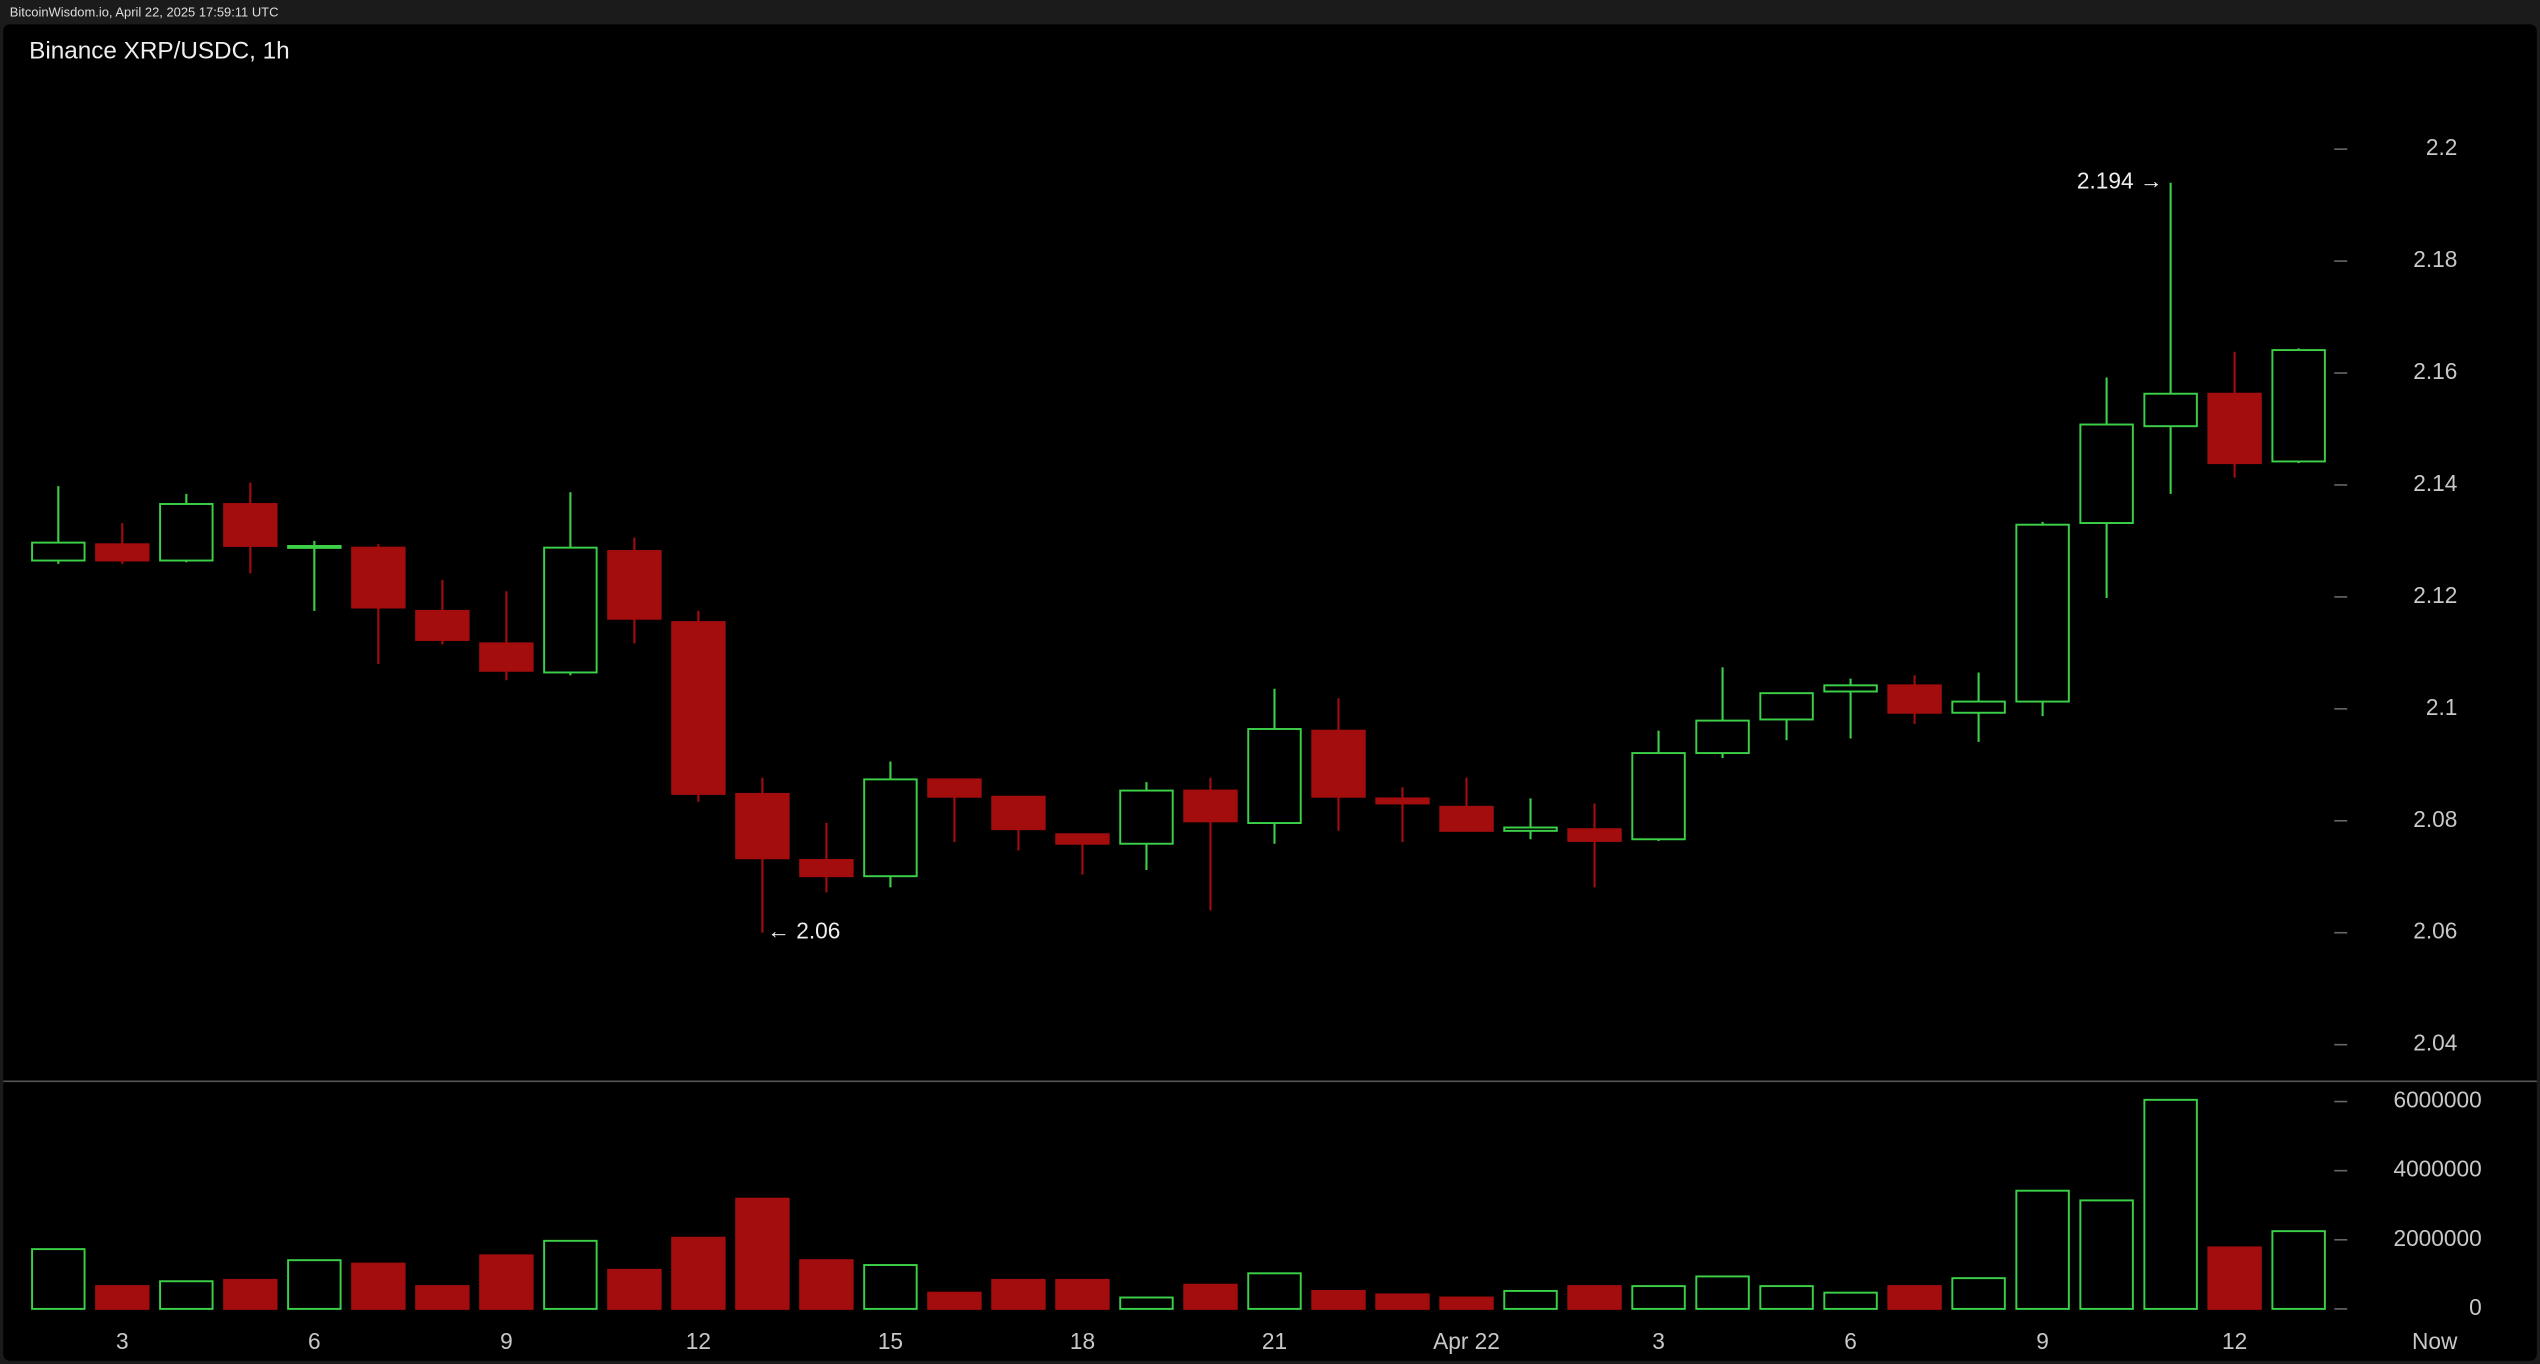 The image size is (2540, 1364). Describe the element at coordinates (2475, 1307) in the screenshot. I see `volume-tick-label: 0` at that location.